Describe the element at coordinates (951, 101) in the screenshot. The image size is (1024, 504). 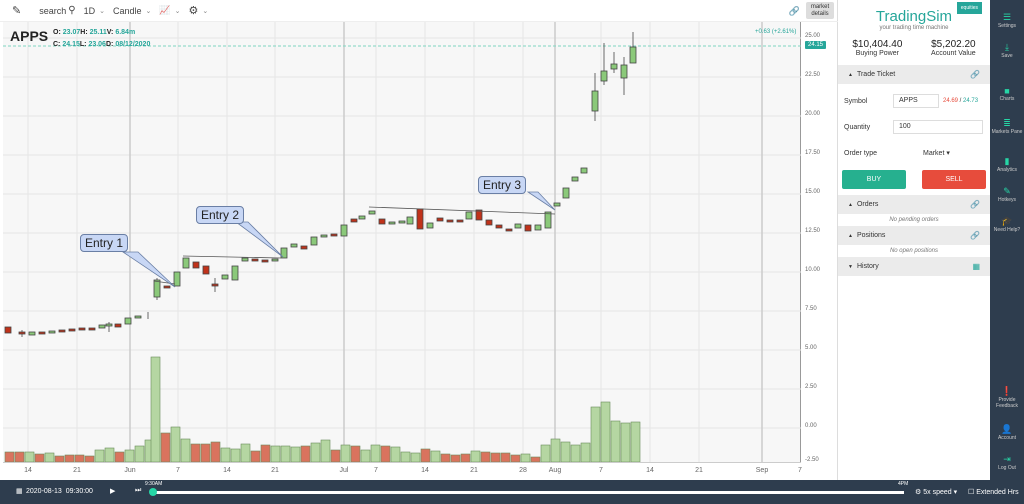
I see `bid-price: 24.69` at that location.